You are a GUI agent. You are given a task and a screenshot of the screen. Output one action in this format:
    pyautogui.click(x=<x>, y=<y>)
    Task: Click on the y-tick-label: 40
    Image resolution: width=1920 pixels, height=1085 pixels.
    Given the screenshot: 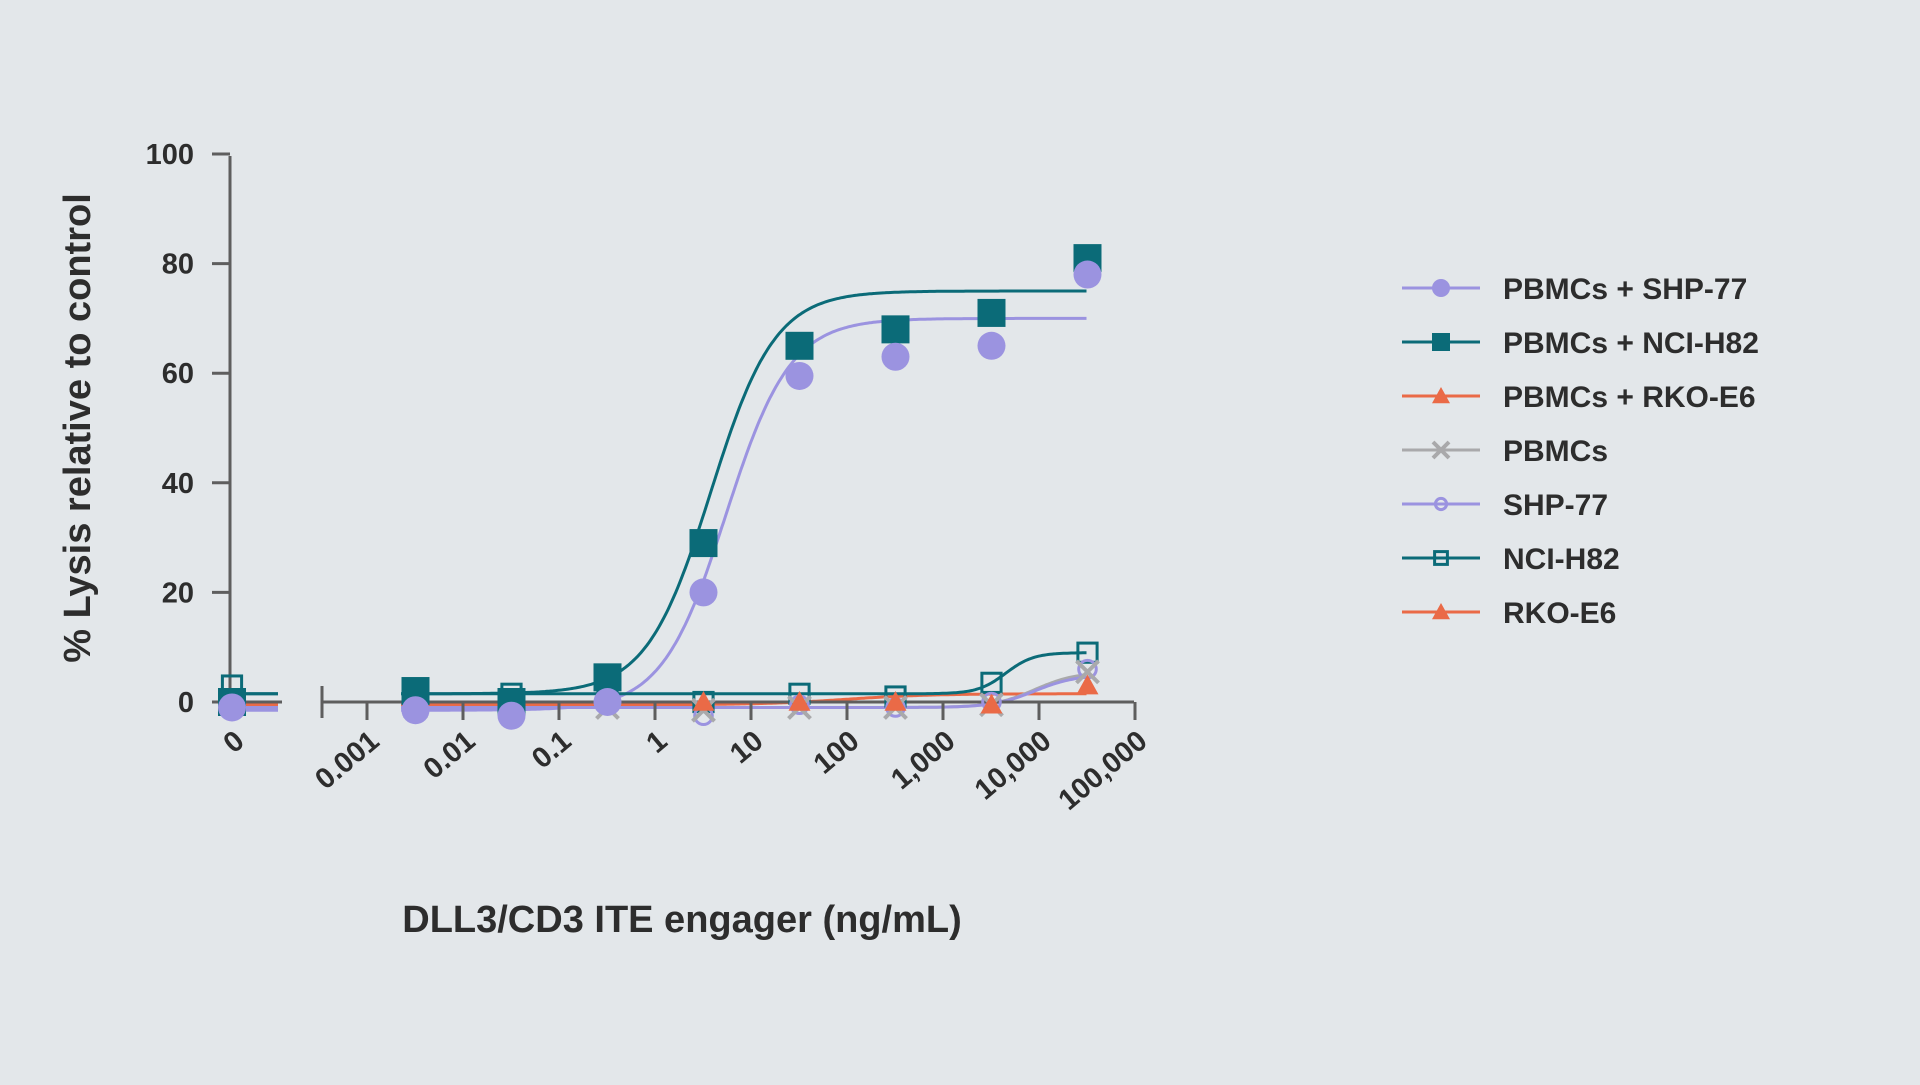 What is the action you would take?
    pyautogui.click(x=178, y=484)
    